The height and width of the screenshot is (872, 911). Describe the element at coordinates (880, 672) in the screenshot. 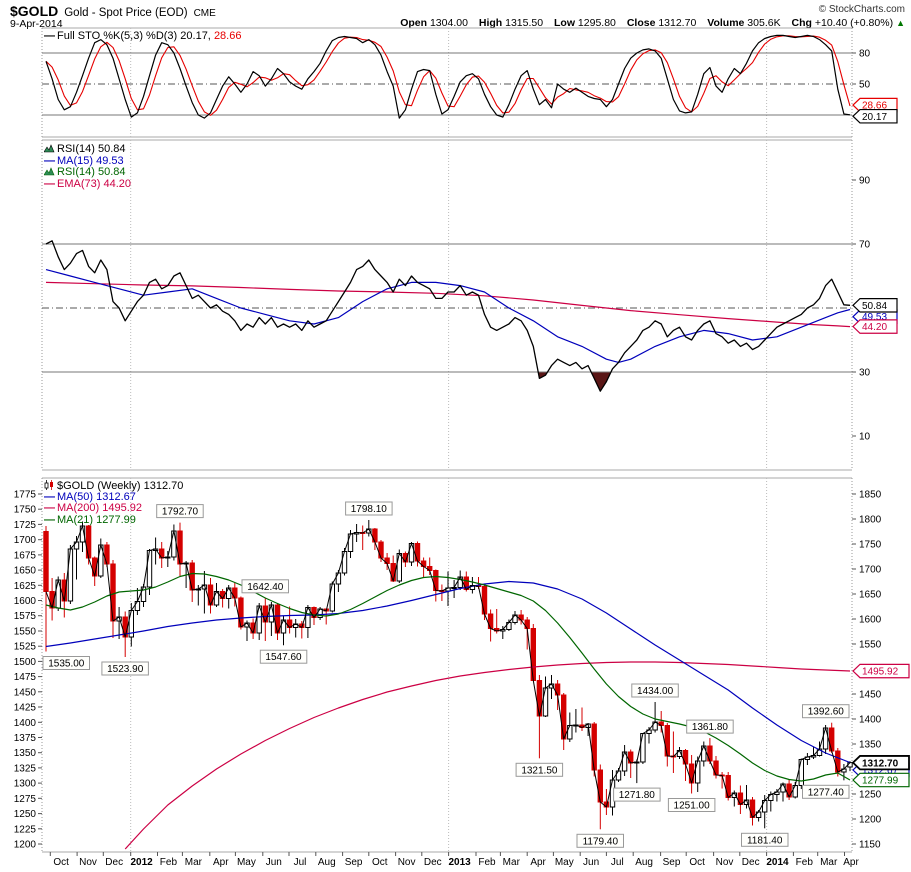

I see `svg-text: 1495.92` at that location.